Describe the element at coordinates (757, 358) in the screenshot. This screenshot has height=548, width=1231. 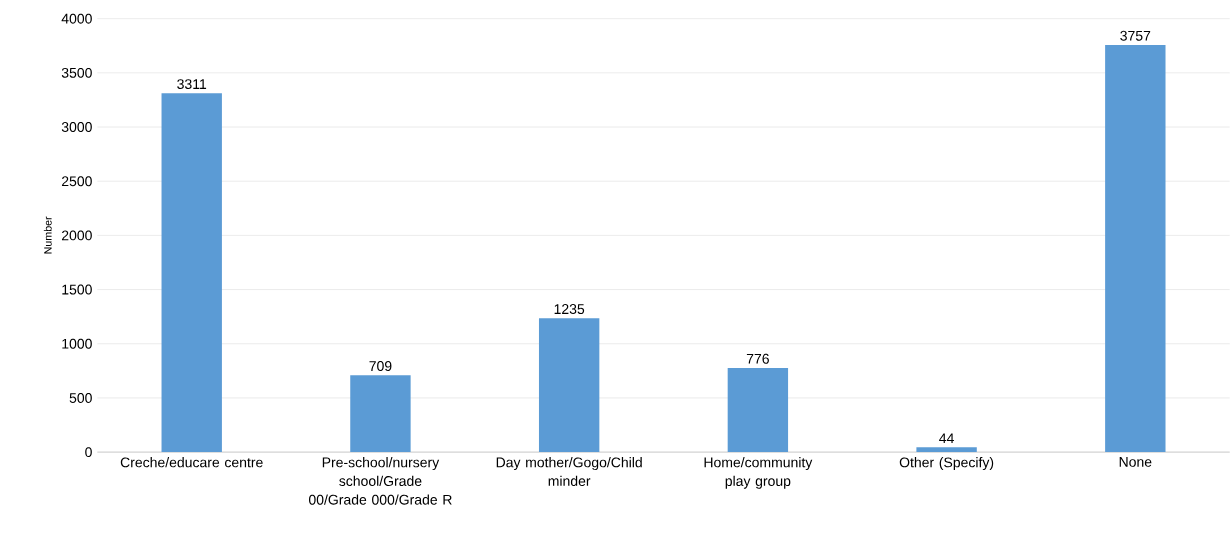
I see `data-label: 776` at that location.